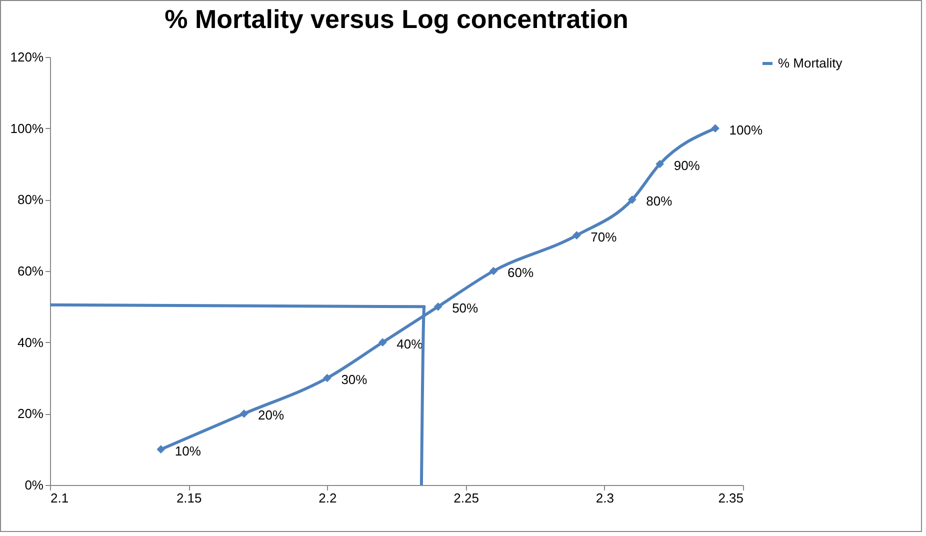  Describe the element at coordinates (465, 308) in the screenshot. I see `data-label: 50%` at that location.